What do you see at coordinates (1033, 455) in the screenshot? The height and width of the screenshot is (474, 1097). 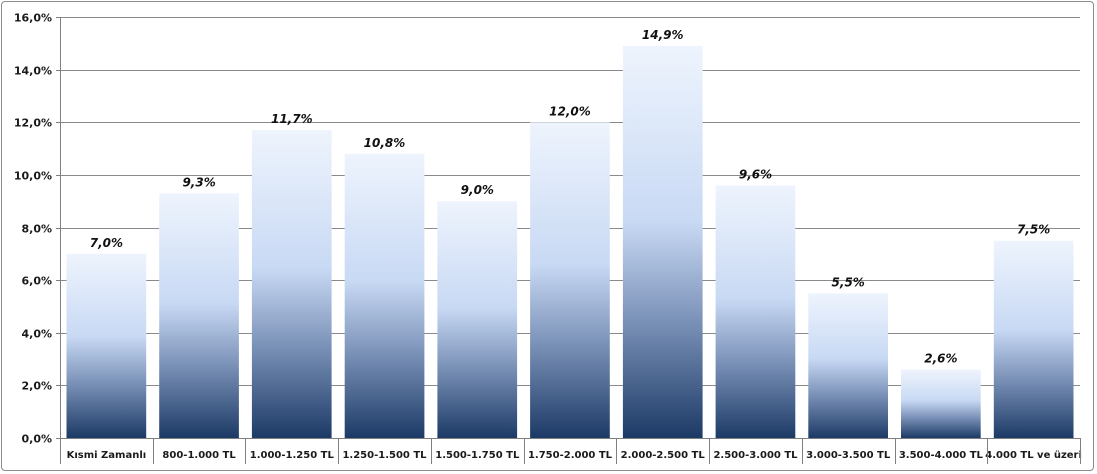 I see `x-category-label: 4.000 TL ve üzeri` at bounding box center [1033, 455].